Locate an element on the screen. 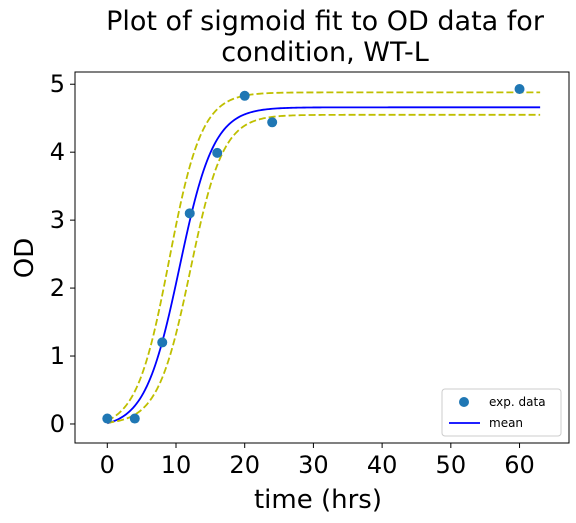 The image size is (576, 523). legend-marker-exp-data is located at coordinates (464, 402).